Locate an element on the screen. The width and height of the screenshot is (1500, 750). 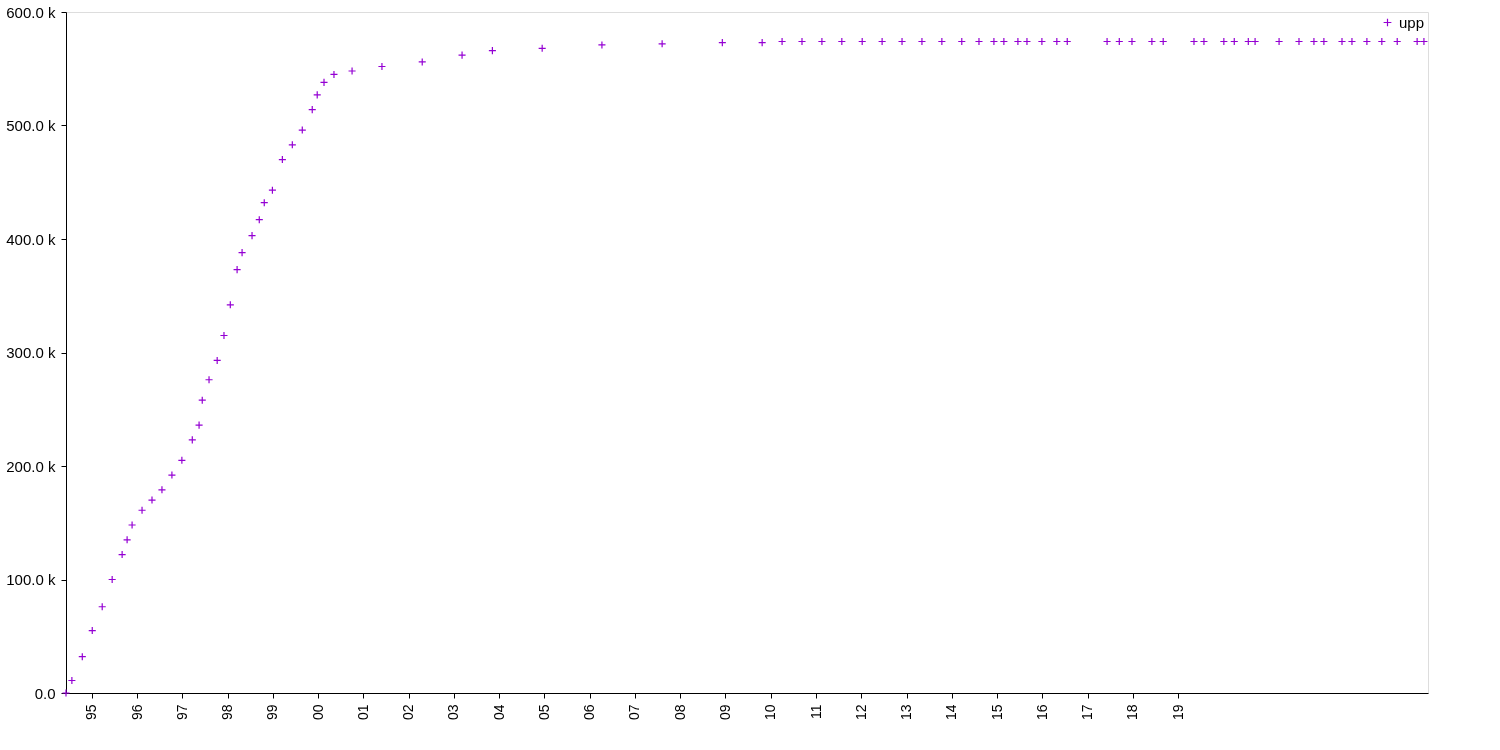
x-tick-label: 09 is located at coordinates (725, 712).